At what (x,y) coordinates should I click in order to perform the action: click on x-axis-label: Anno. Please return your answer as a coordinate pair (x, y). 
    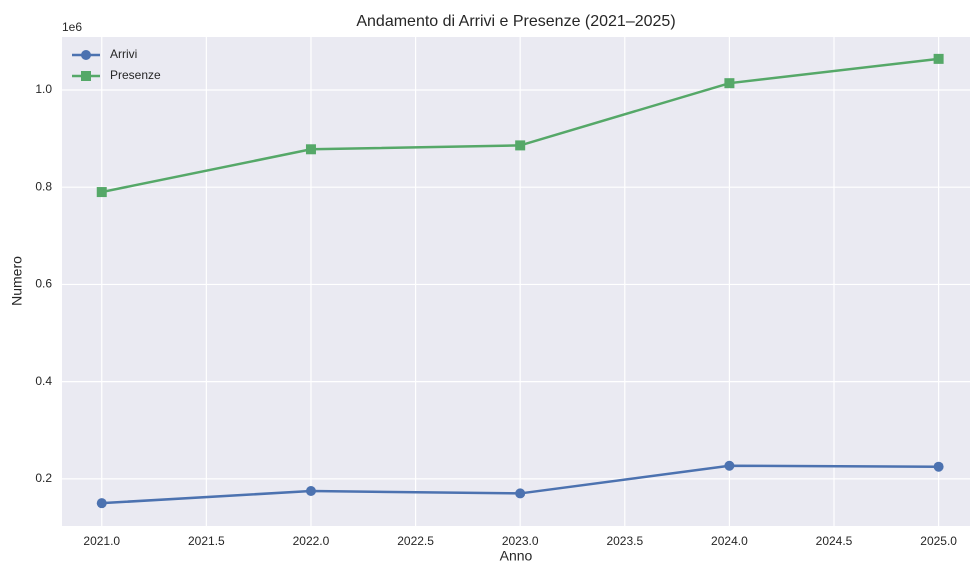
    Looking at the image, I should click on (516, 556).